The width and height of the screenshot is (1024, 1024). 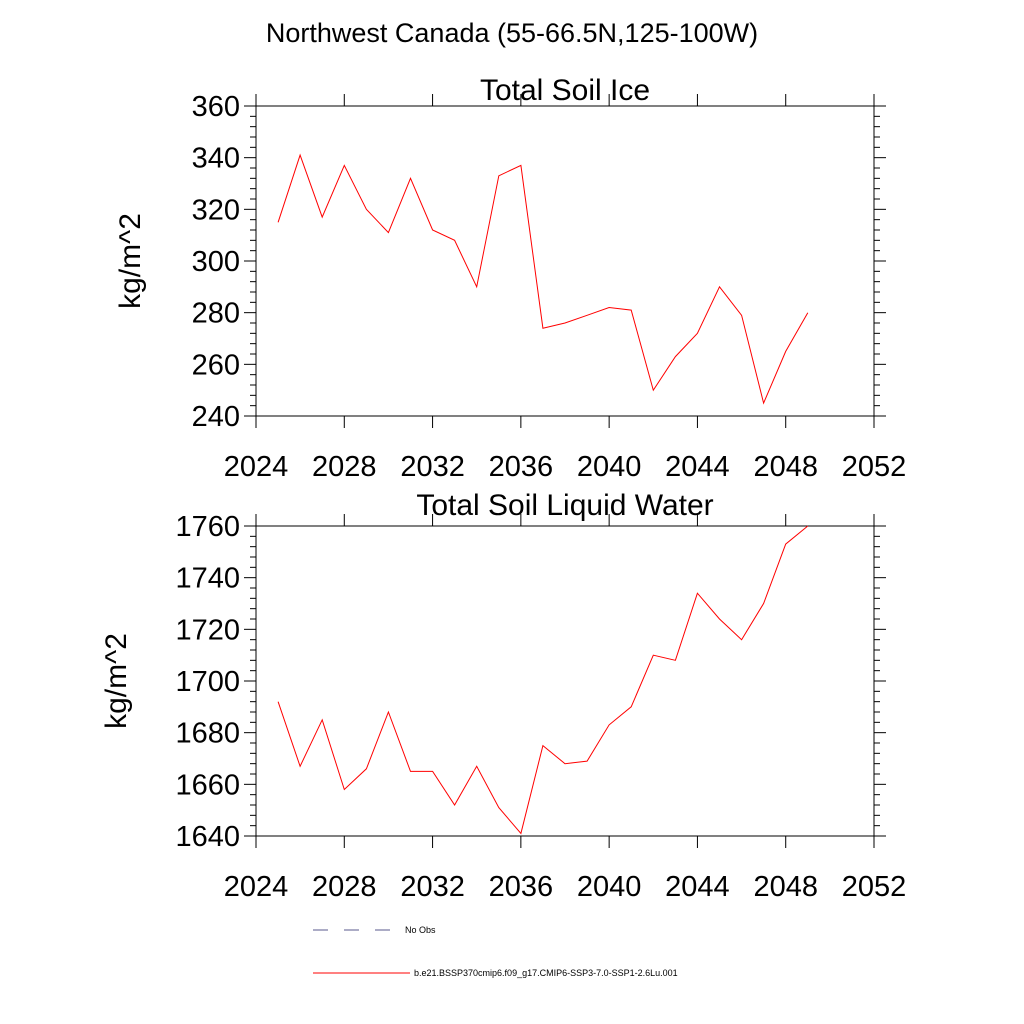 What do you see at coordinates (207, 527) in the screenshot?
I see `y-tick-label: 1760` at bounding box center [207, 527].